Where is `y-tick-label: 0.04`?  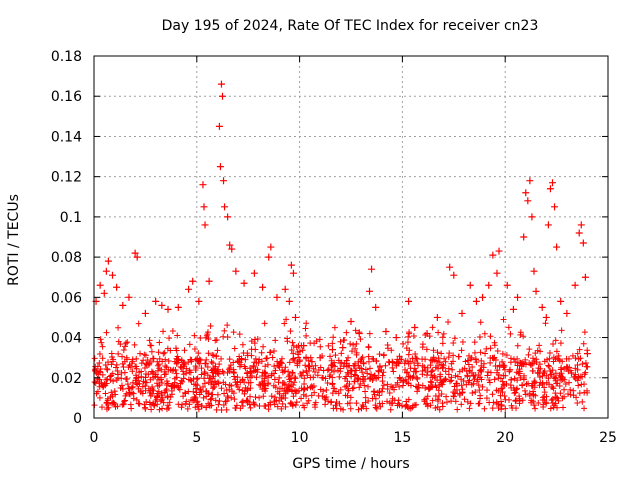
y-tick-label: 0.04 is located at coordinates (66, 339).